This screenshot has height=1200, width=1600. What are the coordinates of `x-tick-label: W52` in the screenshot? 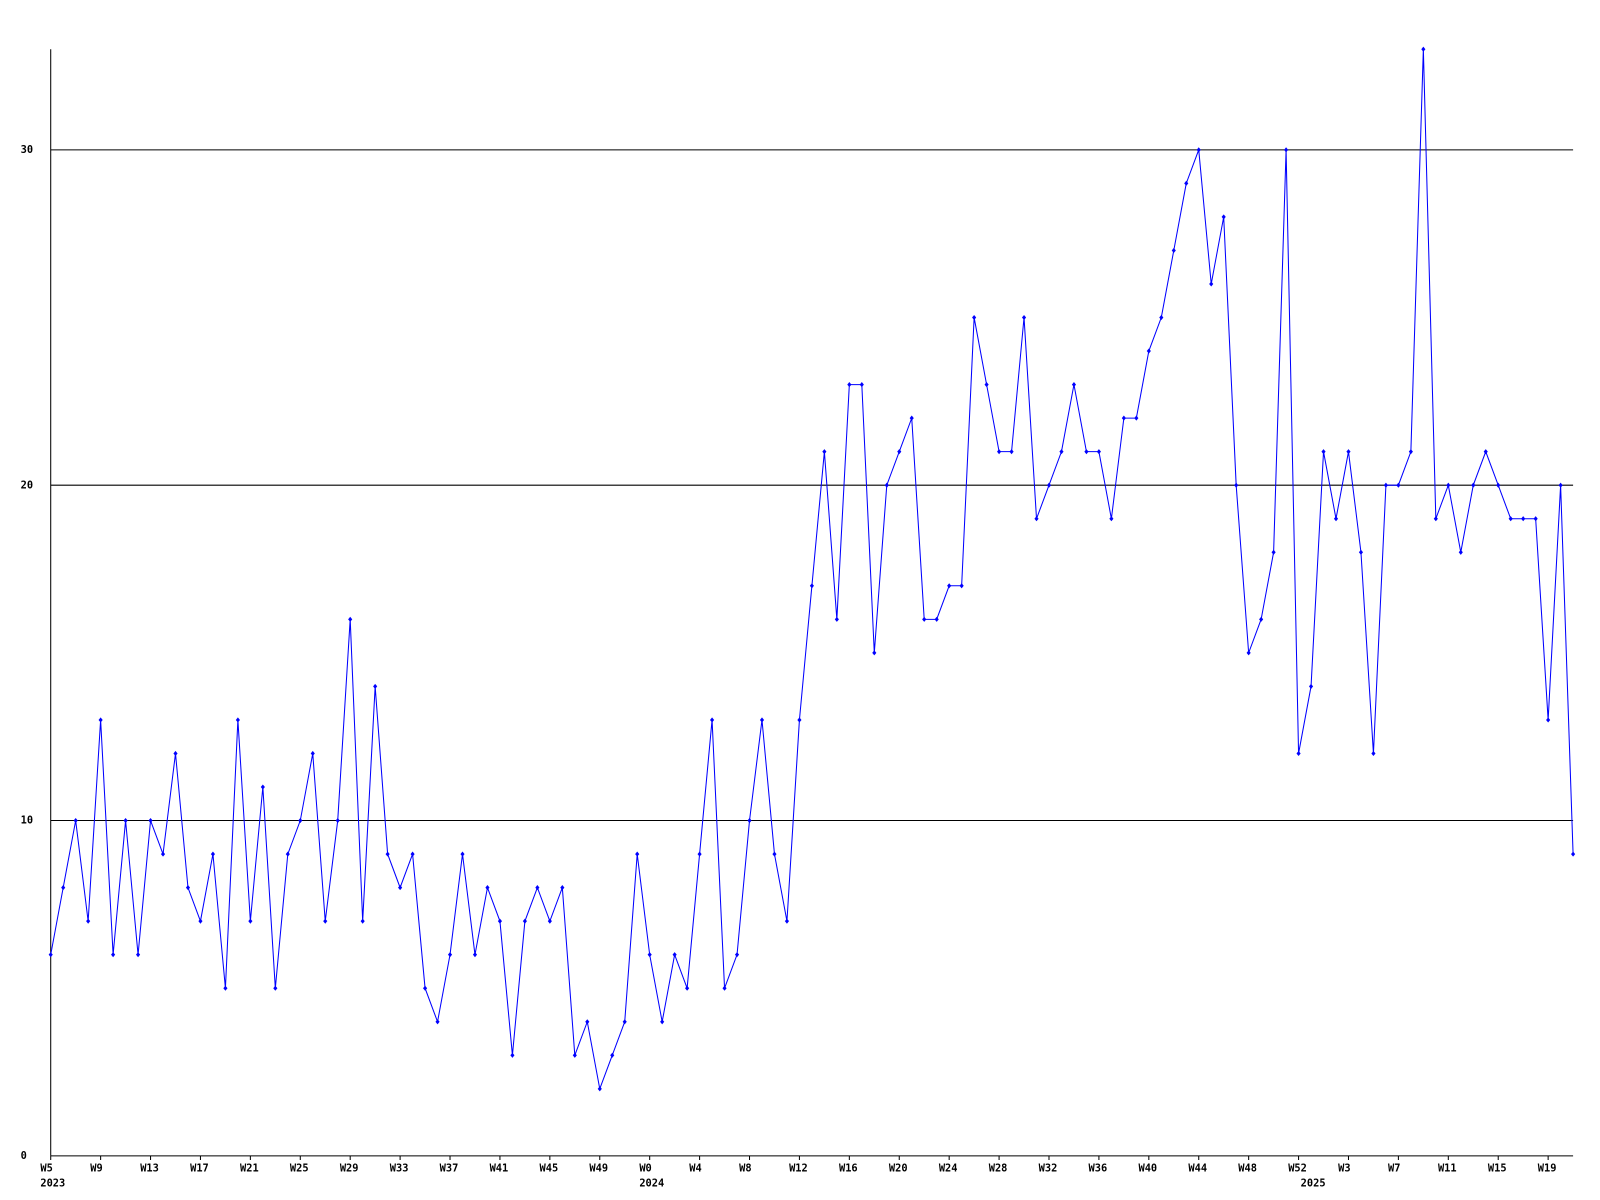 It's located at (1297, 1168).